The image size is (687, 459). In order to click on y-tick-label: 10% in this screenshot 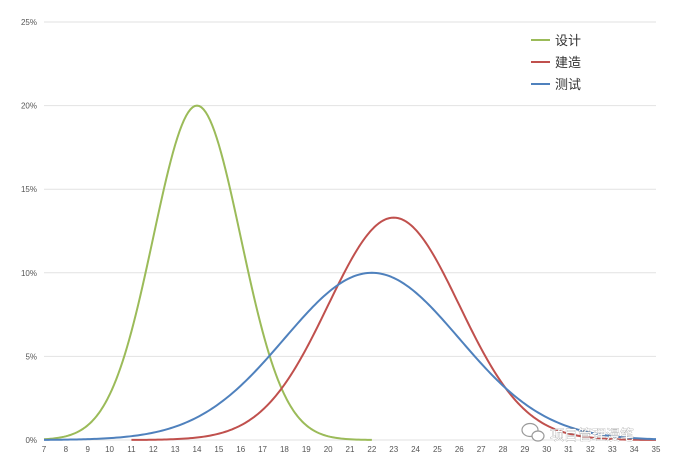, I will do `click(29, 273)`.